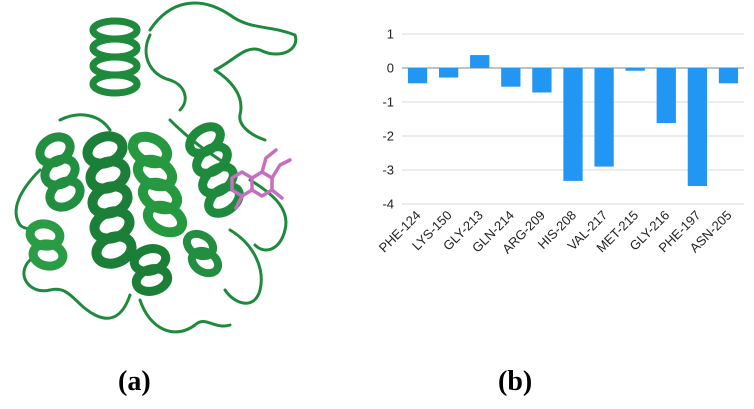 The image size is (754, 409). I want to click on y-tick-label: 0, so click(390, 68).